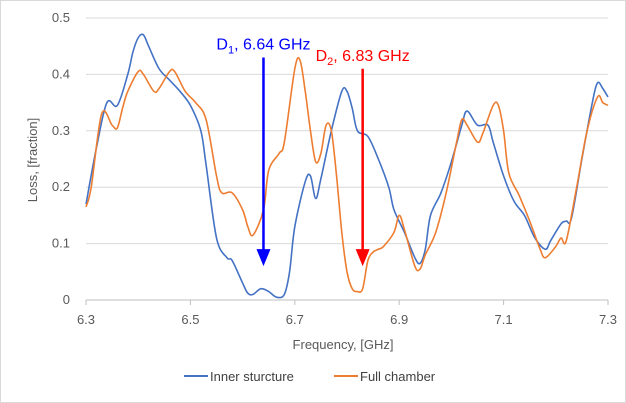 This screenshot has width=626, height=403. What do you see at coordinates (190, 319) in the screenshot?
I see `x-tick-label: 6.5` at bounding box center [190, 319].